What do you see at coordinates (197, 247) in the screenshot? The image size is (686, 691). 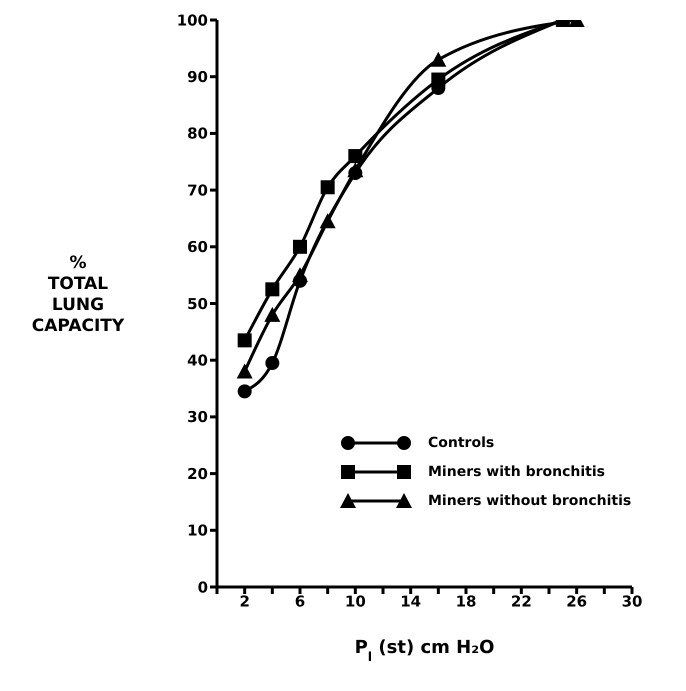 I see `y-tick-label: 60` at bounding box center [197, 247].